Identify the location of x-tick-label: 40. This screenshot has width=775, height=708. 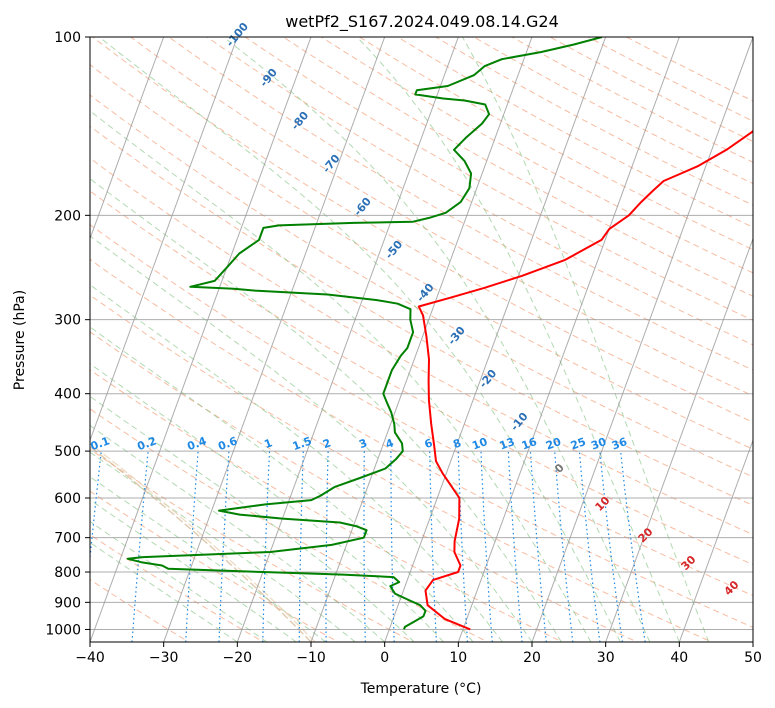
(679, 658).